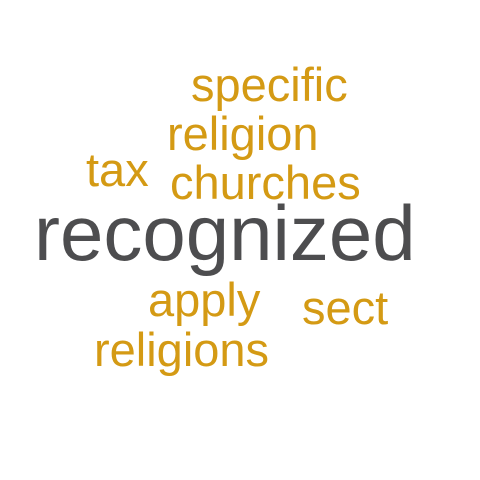 This screenshot has width=480, height=480. Describe the element at coordinates (117, 169) in the screenshot. I see `word-tax: tax` at that location.